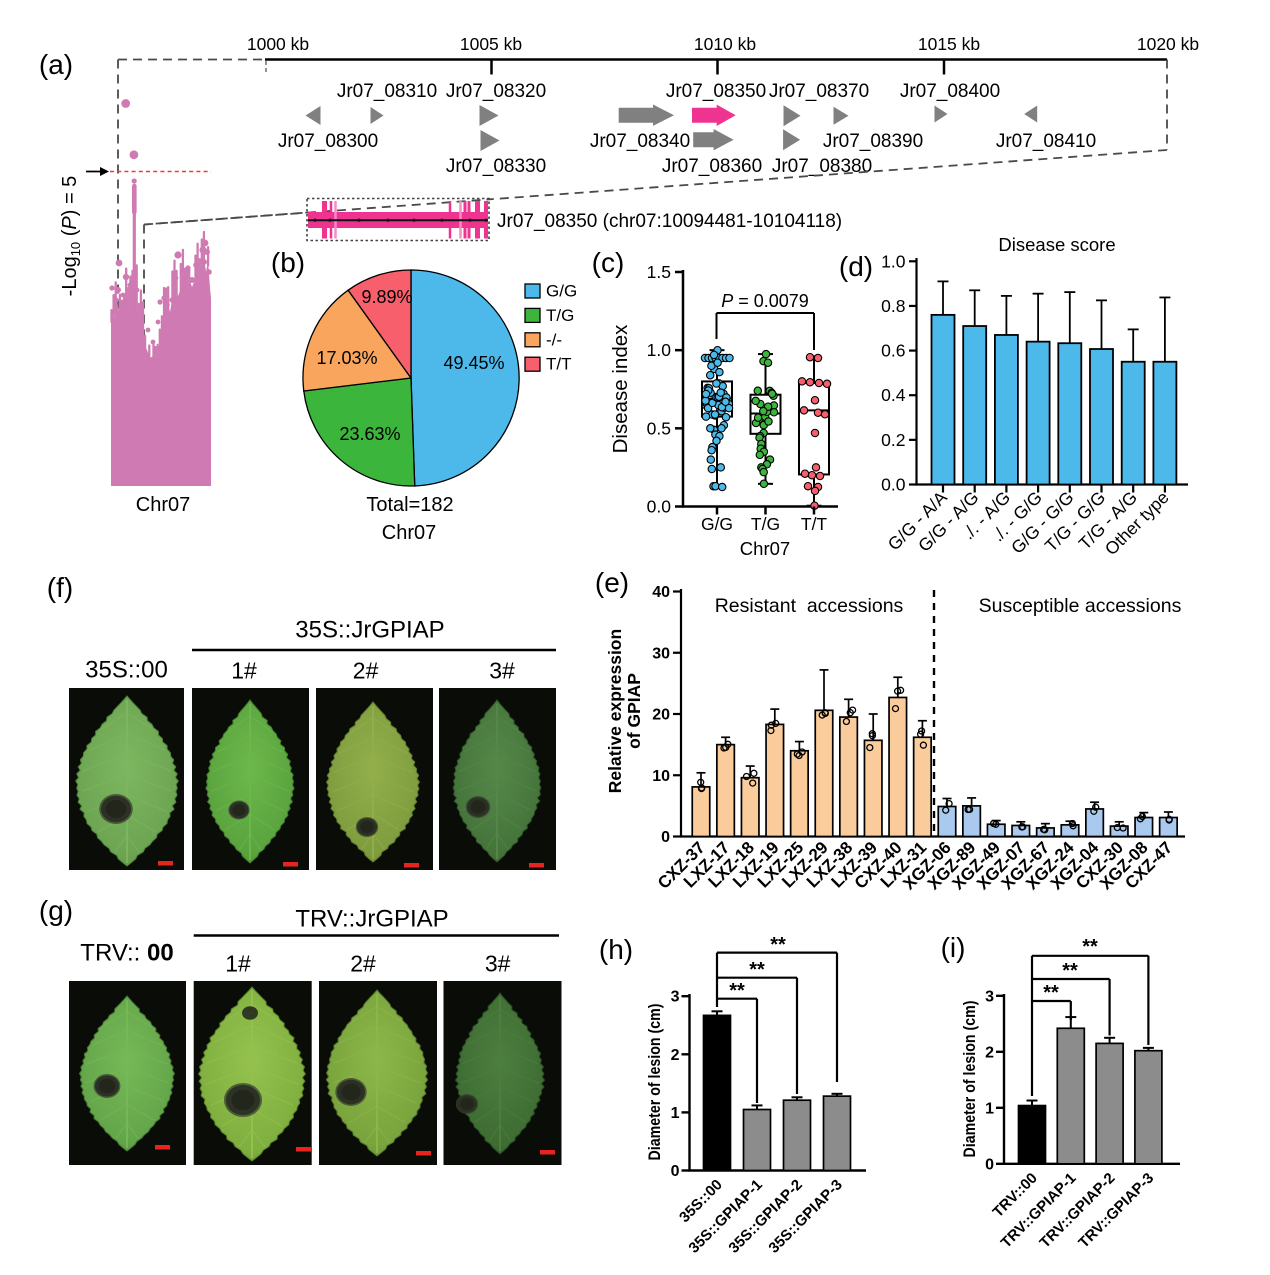 The width and height of the screenshot is (1270, 1275). What do you see at coordinates (371, 919) in the screenshot?
I see `svg-text: TRV::JrGPIAP` at bounding box center [371, 919].